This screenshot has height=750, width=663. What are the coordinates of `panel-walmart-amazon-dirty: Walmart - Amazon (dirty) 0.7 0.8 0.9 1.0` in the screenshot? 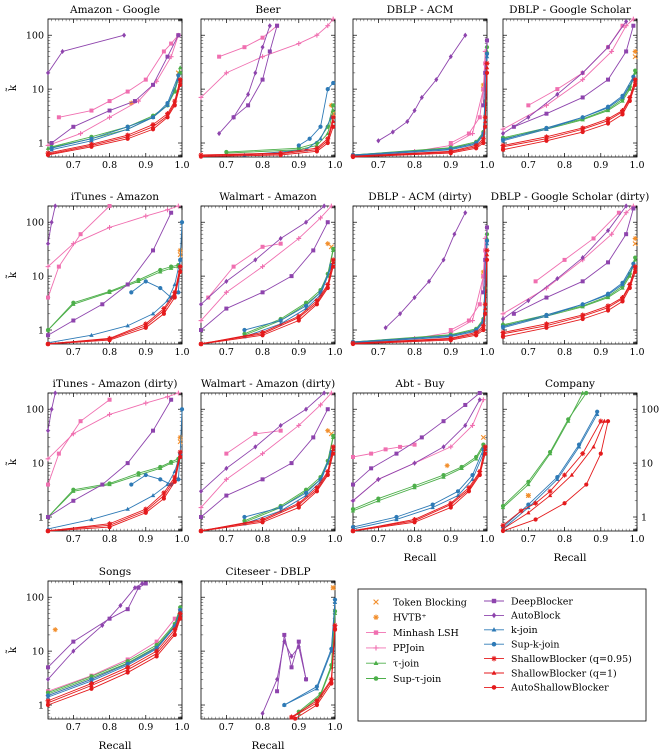 It's located at (270, 461).